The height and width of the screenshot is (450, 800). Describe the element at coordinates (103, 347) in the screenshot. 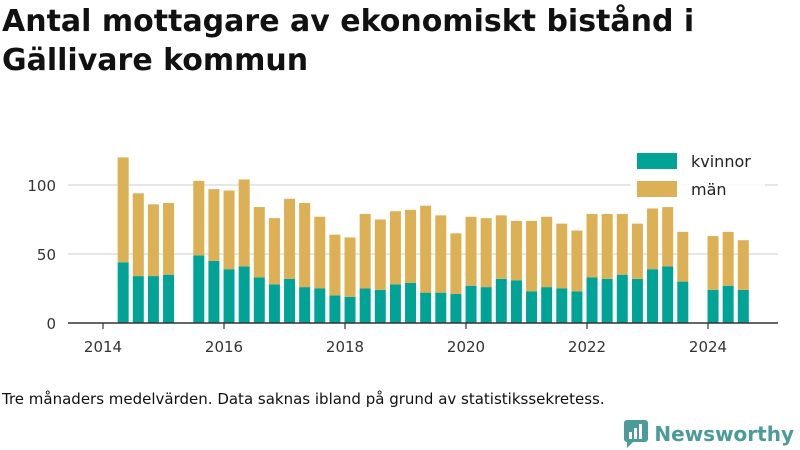

I see `x-tick-label: 2014` at that location.